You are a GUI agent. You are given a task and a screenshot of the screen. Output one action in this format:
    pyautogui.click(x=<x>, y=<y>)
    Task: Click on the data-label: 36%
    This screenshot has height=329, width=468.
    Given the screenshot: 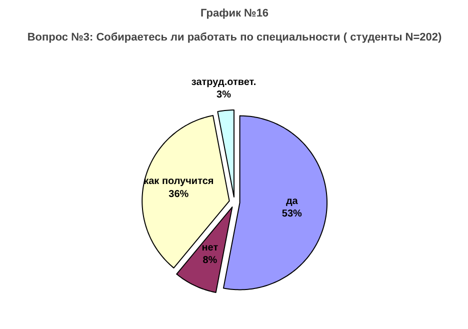 What is the action you would take?
    pyautogui.click(x=178, y=194)
    